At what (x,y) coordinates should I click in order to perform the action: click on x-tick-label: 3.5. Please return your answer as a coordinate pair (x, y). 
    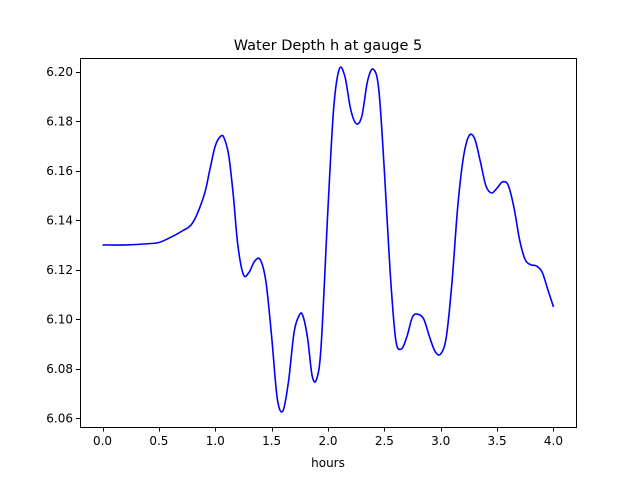
    Looking at the image, I should click on (497, 441).